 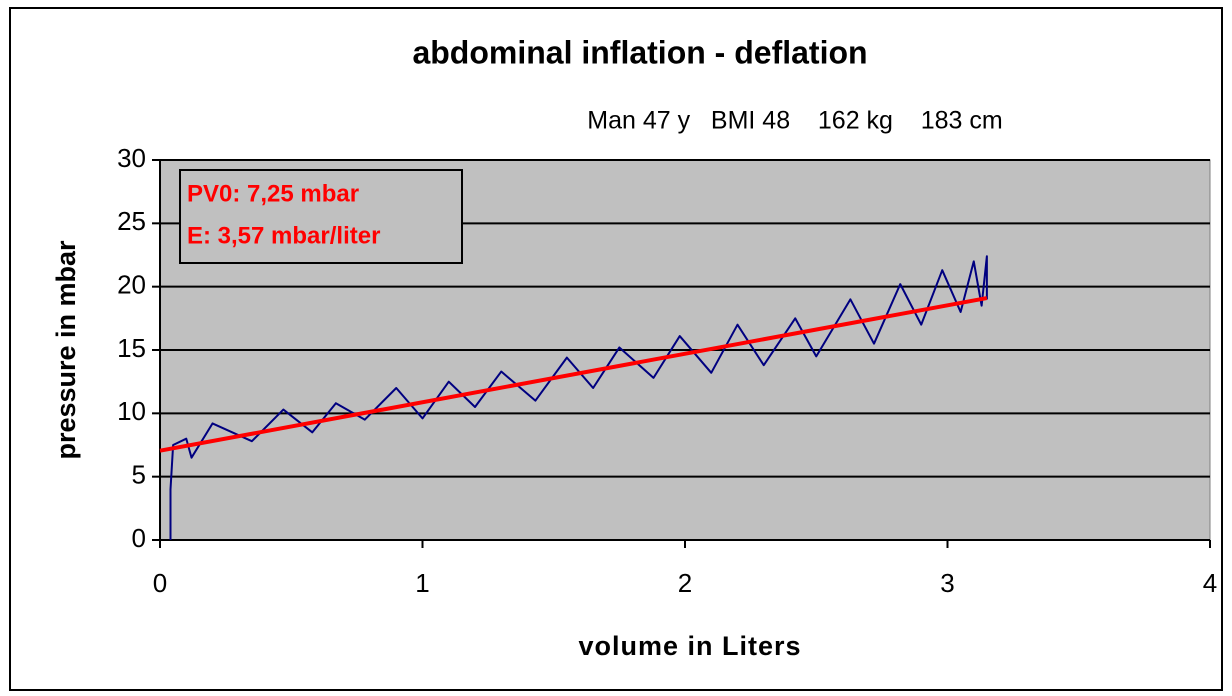 What do you see at coordinates (283, 235) in the screenshot?
I see `annotation: E: 3,57 mbar/liter` at bounding box center [283, 235].